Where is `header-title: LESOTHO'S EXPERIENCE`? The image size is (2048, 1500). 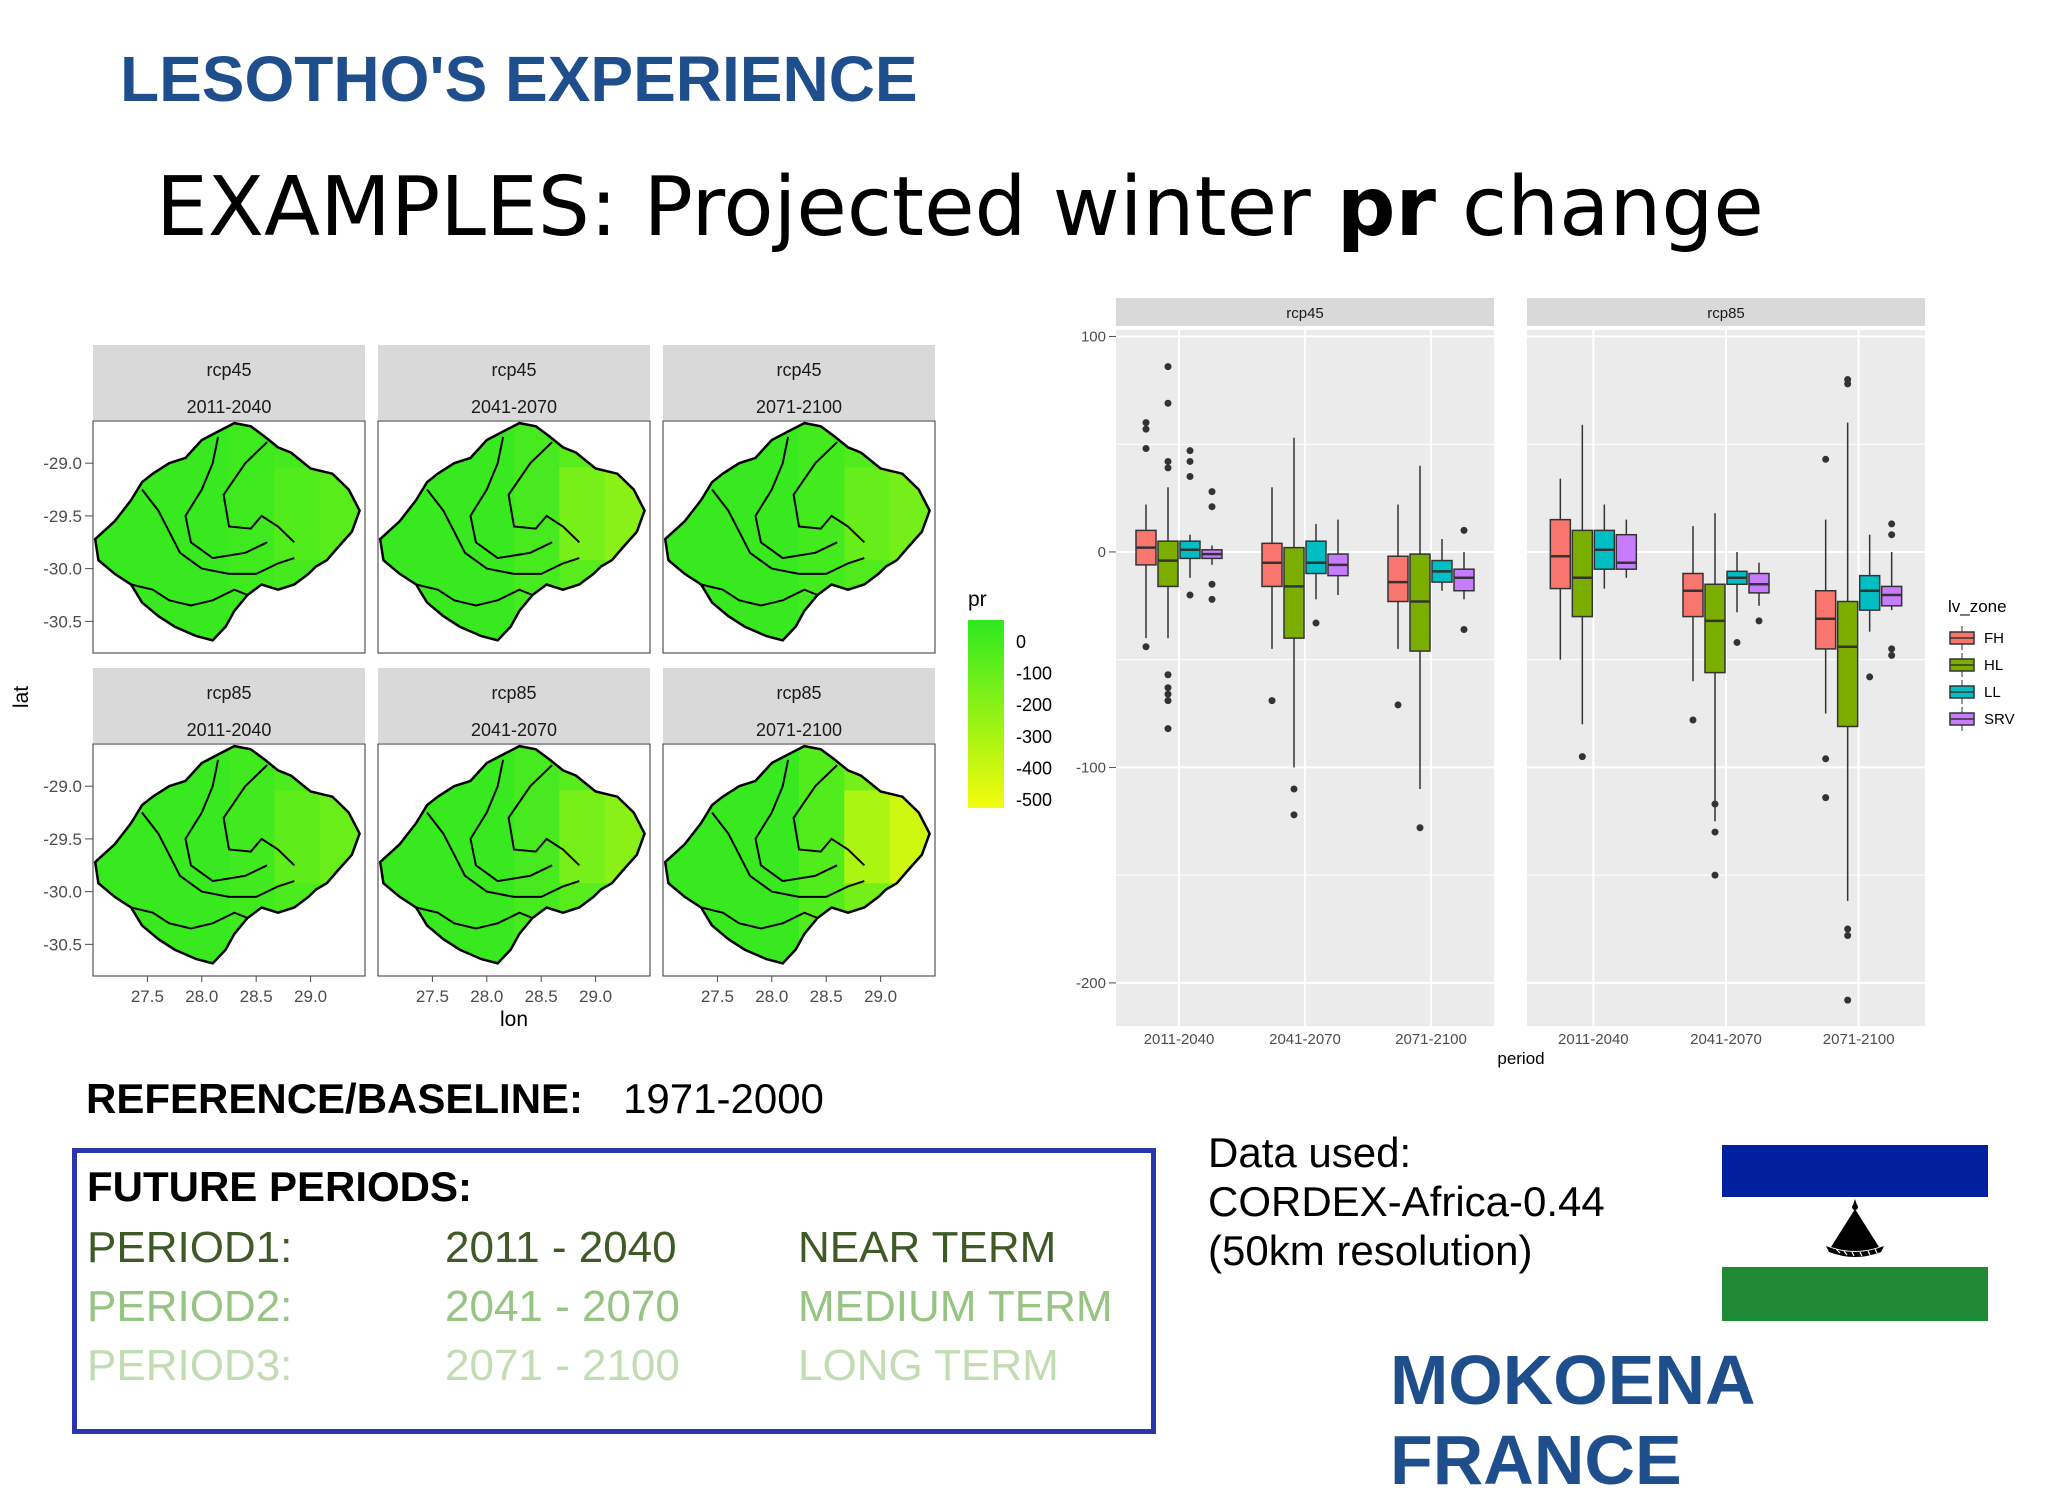 header-title: LESOTHO'S EXPERIENCE is located at coordinates (519, 79).